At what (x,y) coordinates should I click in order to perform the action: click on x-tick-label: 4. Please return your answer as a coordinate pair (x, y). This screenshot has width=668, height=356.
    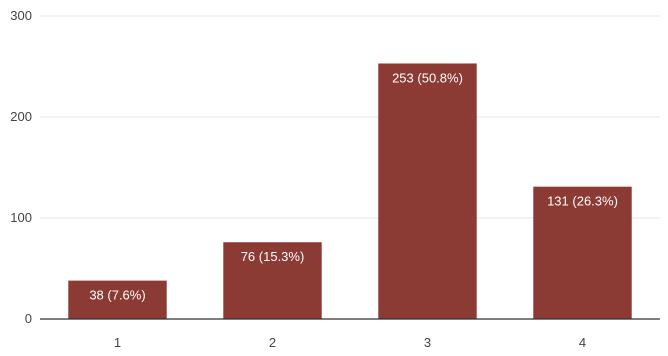
    Looking at the image, I should click on (582, 342).